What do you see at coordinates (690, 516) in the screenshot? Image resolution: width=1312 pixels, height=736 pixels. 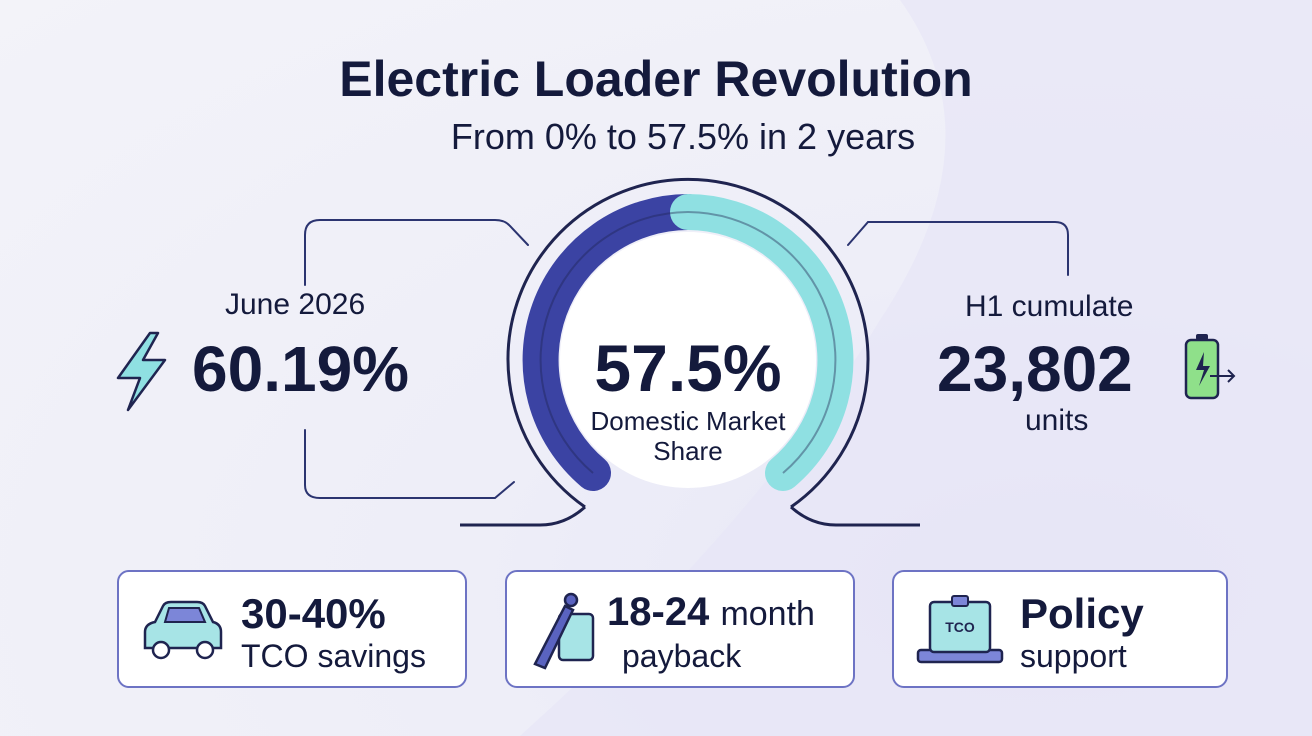 I see `gauge-base` at bounding box center [690, 516].